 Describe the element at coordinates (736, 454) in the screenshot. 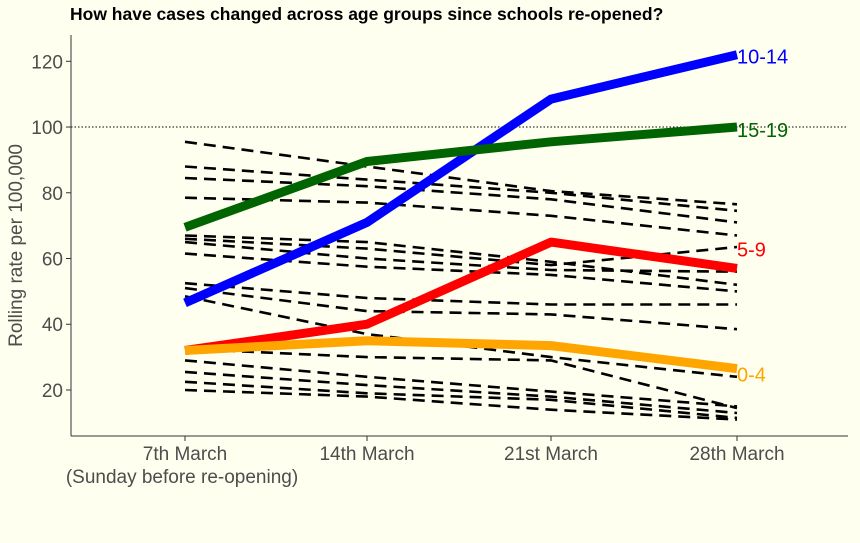

I see `x-tick-label: 28th March` at that location.